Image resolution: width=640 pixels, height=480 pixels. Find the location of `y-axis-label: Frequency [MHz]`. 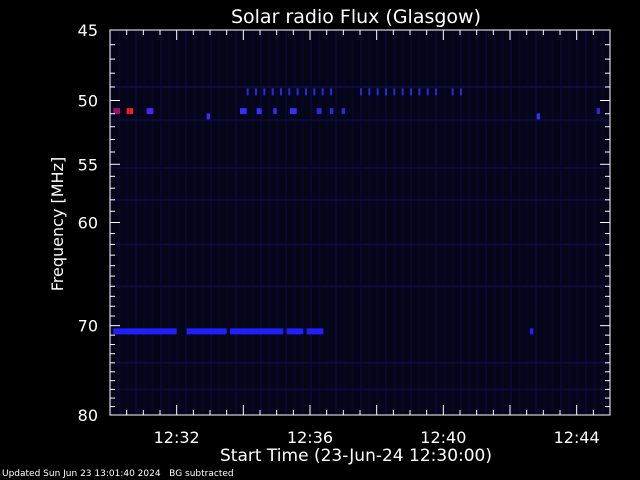

y-axis-label: Frequency [MHz] is located at coordinates (57, 224).